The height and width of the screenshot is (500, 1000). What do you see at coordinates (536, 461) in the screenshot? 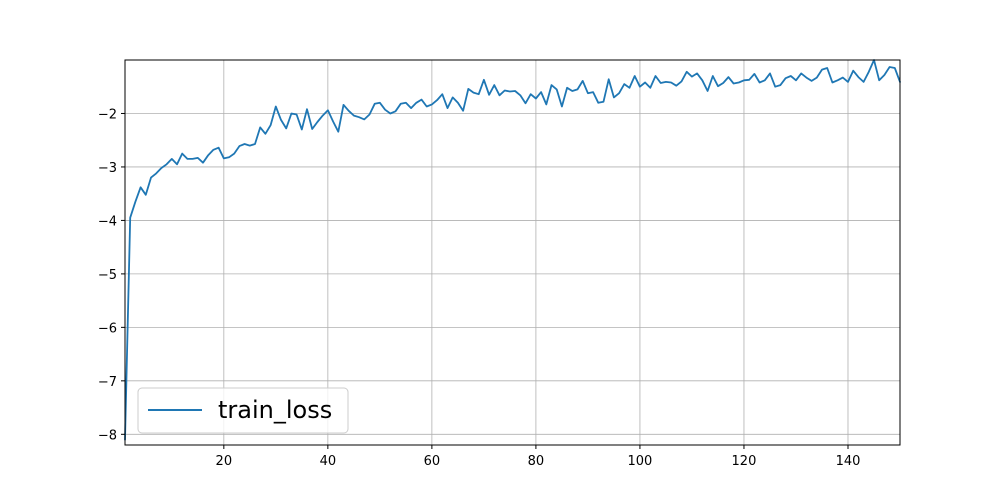
I see `x-tick-label: 80` at bounding box center [536, 461].